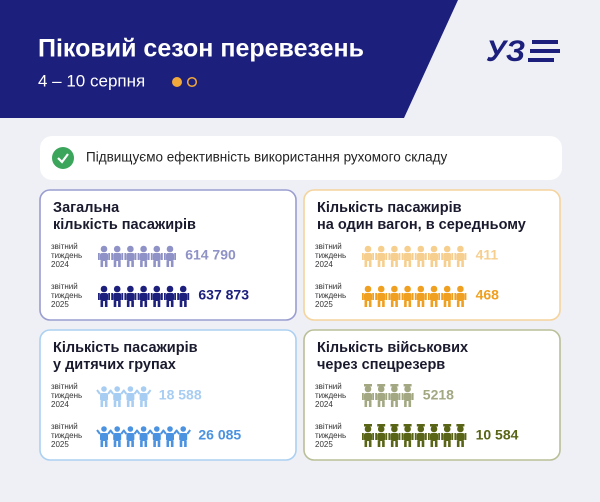  I want to click on banner, so click(301, 158).